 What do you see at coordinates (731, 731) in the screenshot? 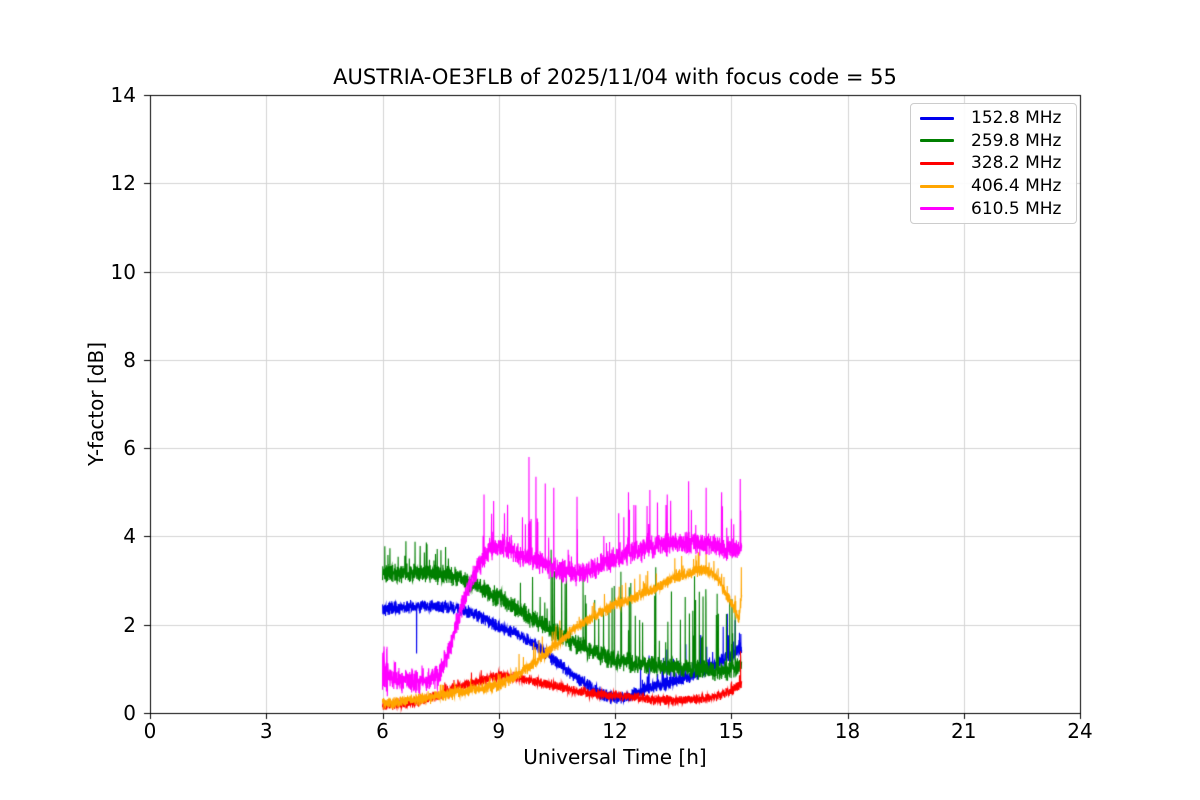
I see `x-tick-label: 15` at bounding box center [731, 731].